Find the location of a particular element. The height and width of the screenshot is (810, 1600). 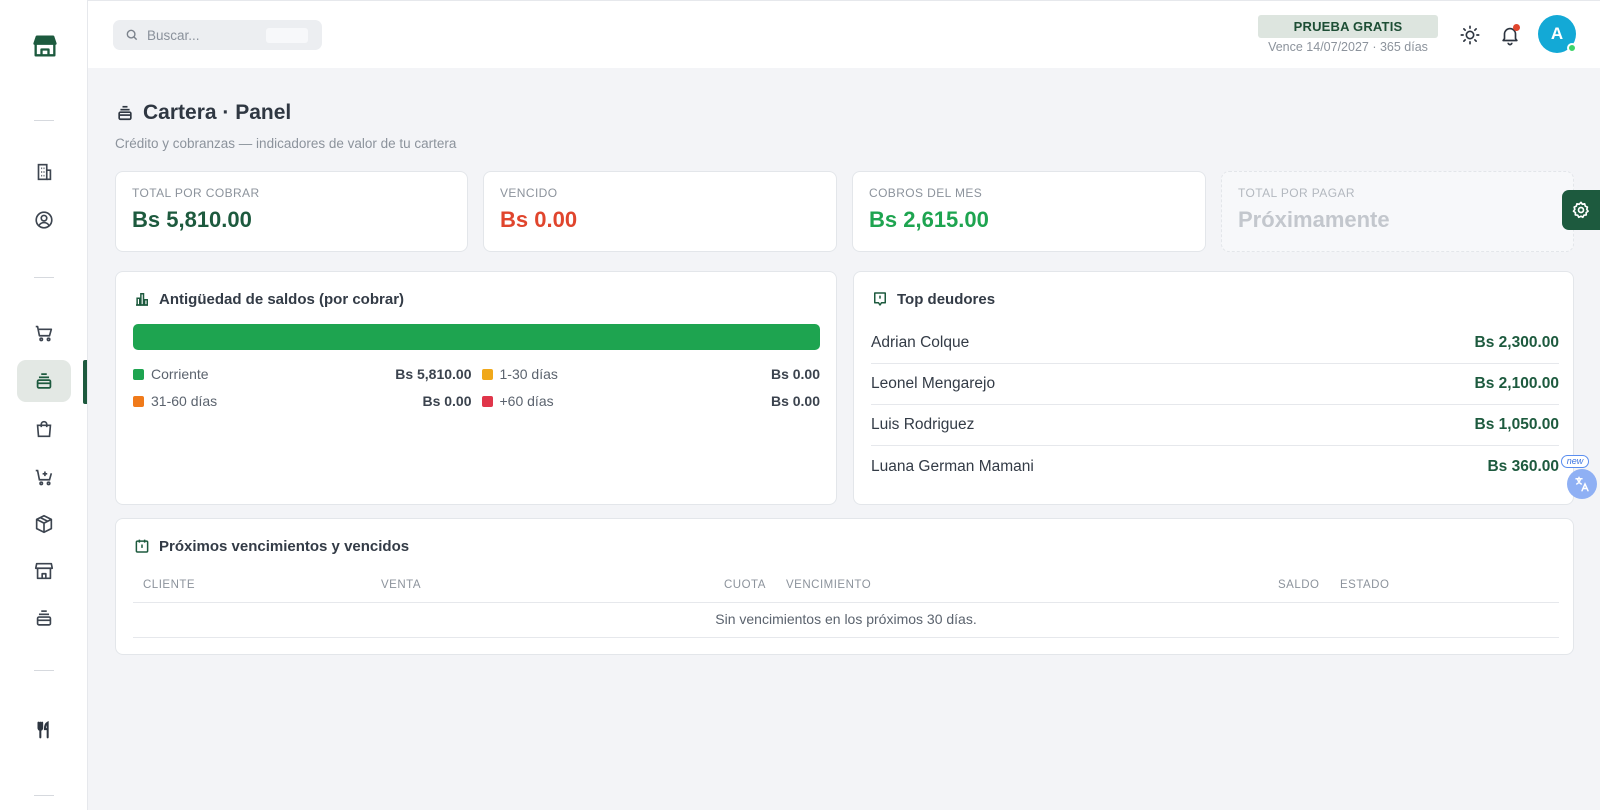

utensils-icon is located at coordinates (43, 730).